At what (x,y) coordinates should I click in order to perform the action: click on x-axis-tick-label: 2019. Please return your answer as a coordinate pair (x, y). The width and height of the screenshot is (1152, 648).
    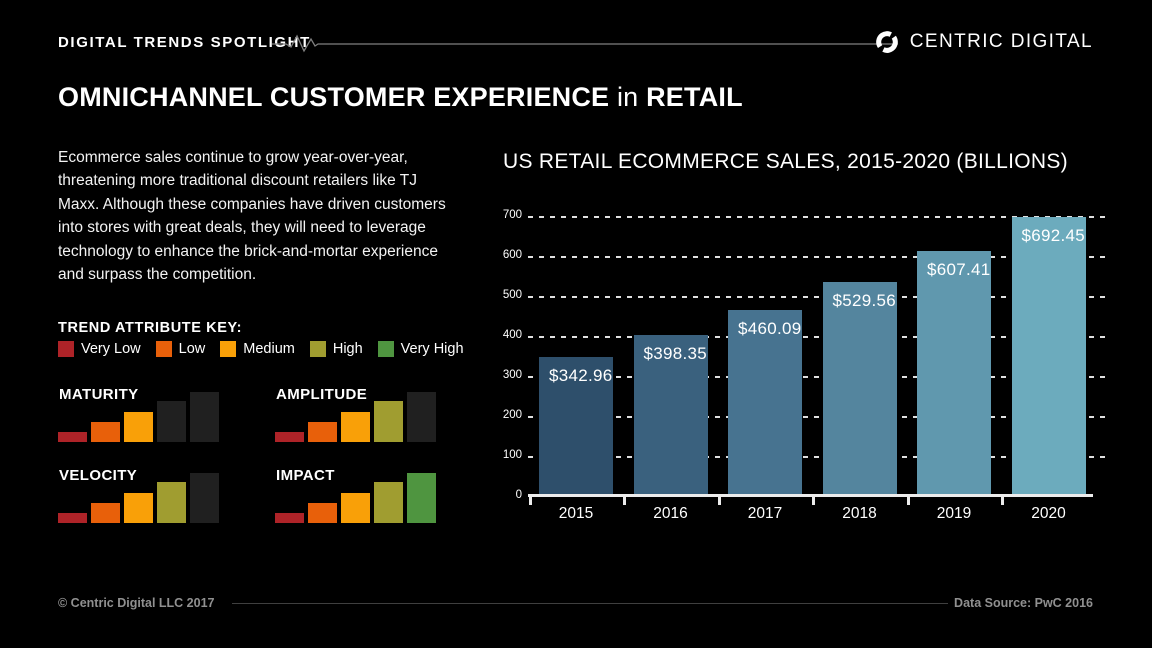
    Looking at the image, I should click on (954, 513).